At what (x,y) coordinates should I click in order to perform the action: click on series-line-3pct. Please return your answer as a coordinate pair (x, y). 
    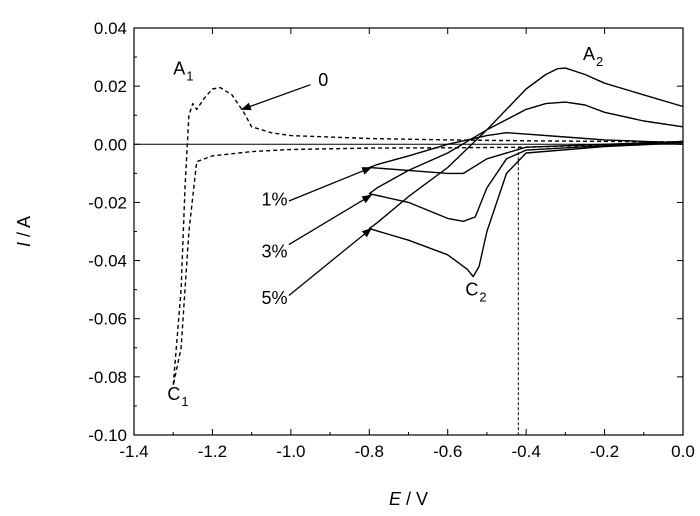
    Looking at the image, I should click on (526, 162).